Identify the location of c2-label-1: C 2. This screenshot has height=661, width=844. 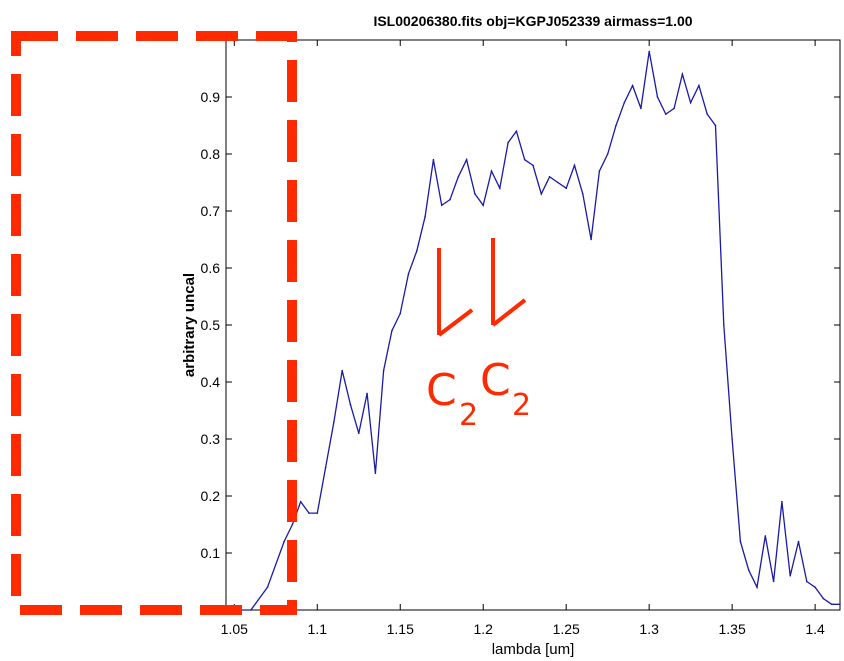
(452, 399).